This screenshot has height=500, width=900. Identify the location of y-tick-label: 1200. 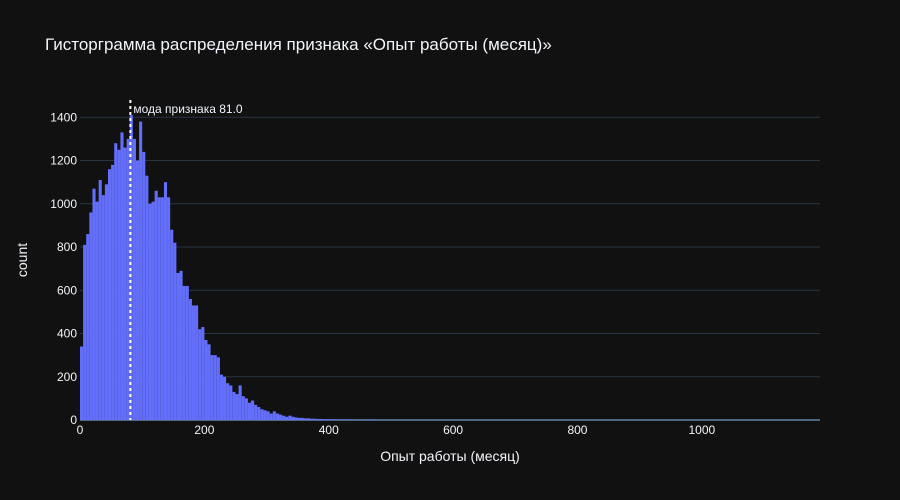
(63, 161).